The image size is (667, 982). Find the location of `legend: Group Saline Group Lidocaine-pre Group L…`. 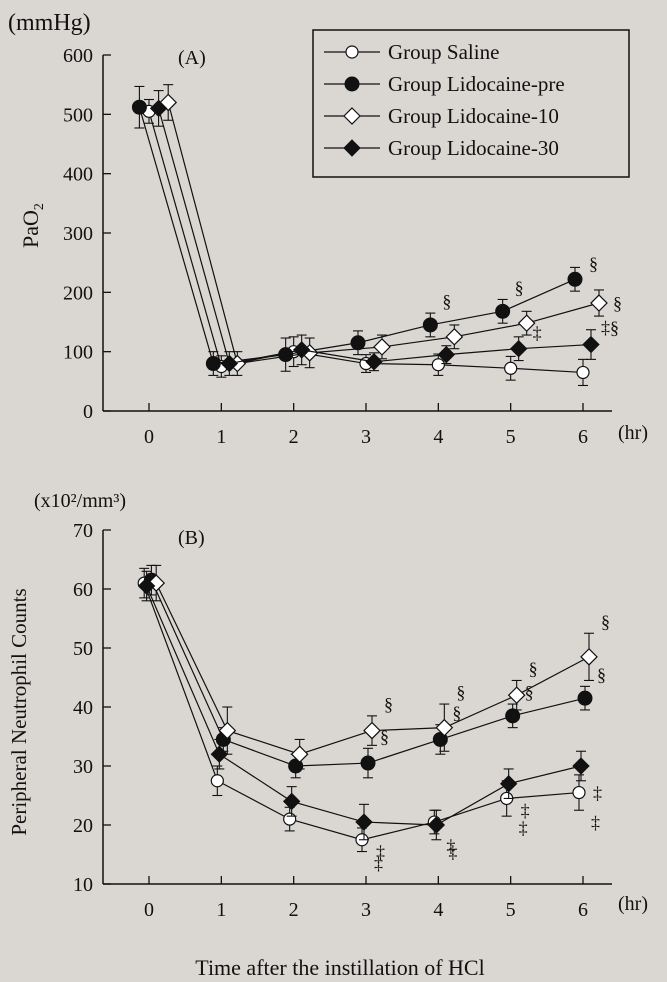

legend: Group Saline Group Lidocaine-pre Group L… is located at coordinates (471, 103).